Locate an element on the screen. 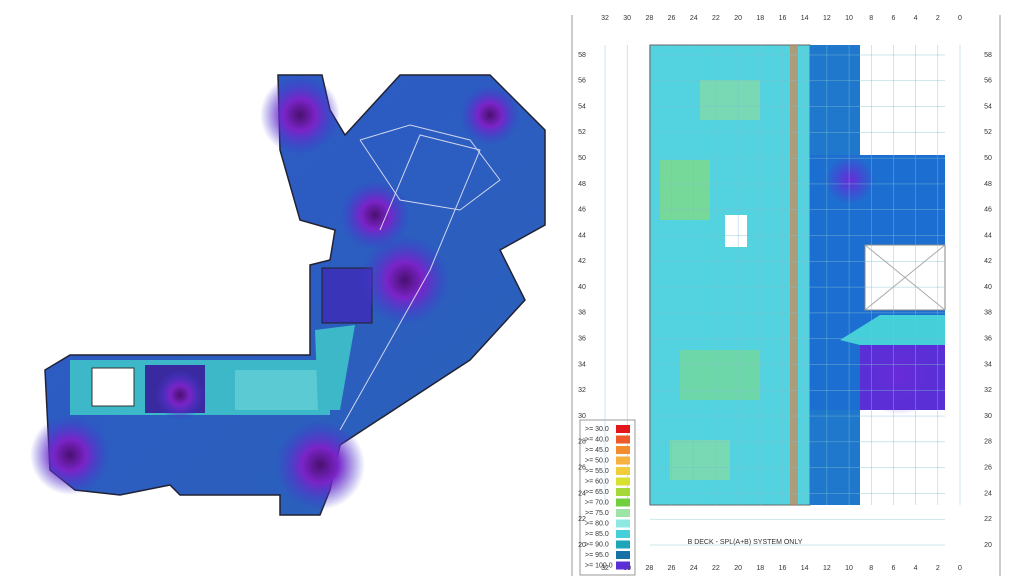 Image resolution: width=1024 pixels, height=581 pixels. legend-label: >= 100.0 is located at coordinates (599, 565).